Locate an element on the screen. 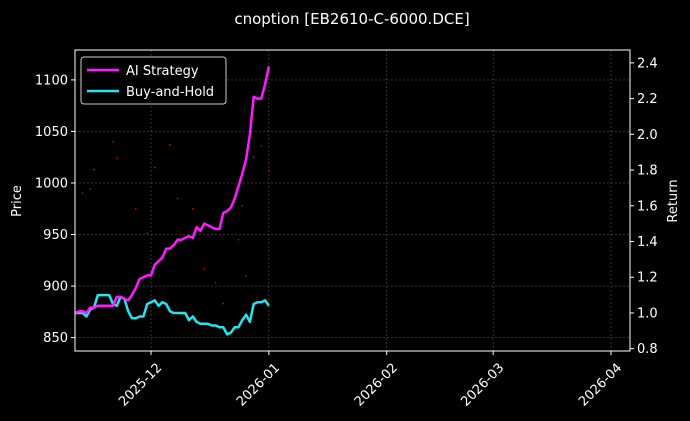 Image resolution: width=690 pixels, height=421 pixels. y-tick-label: 850 is located at coordinates (55, 338).